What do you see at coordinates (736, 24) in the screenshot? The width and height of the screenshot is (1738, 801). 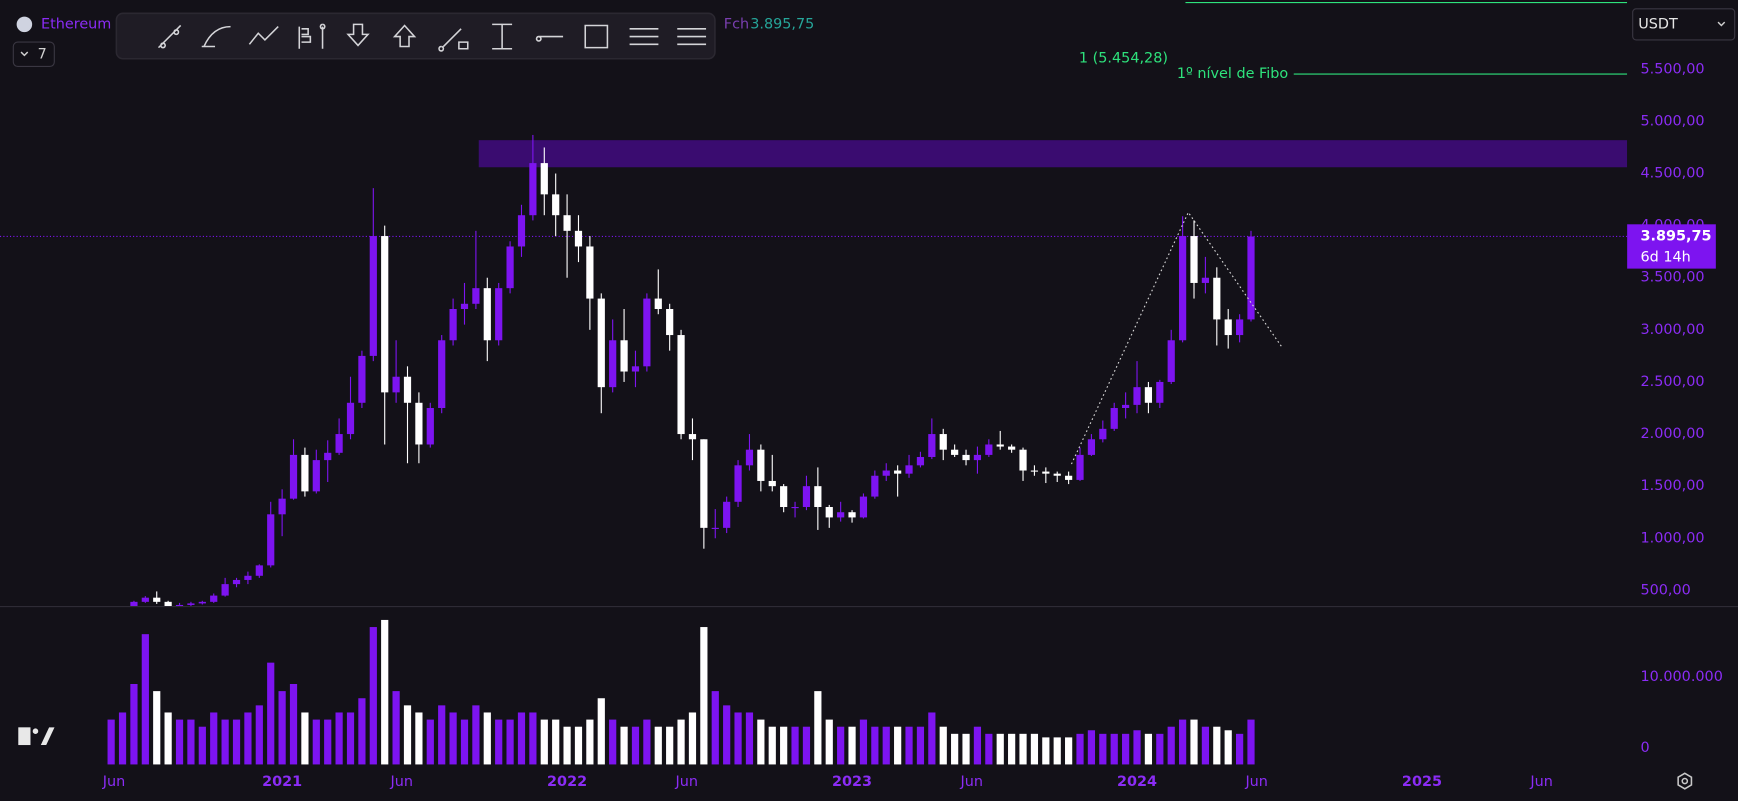 I see `close-label: Fch` at bounding box center [736, 24].